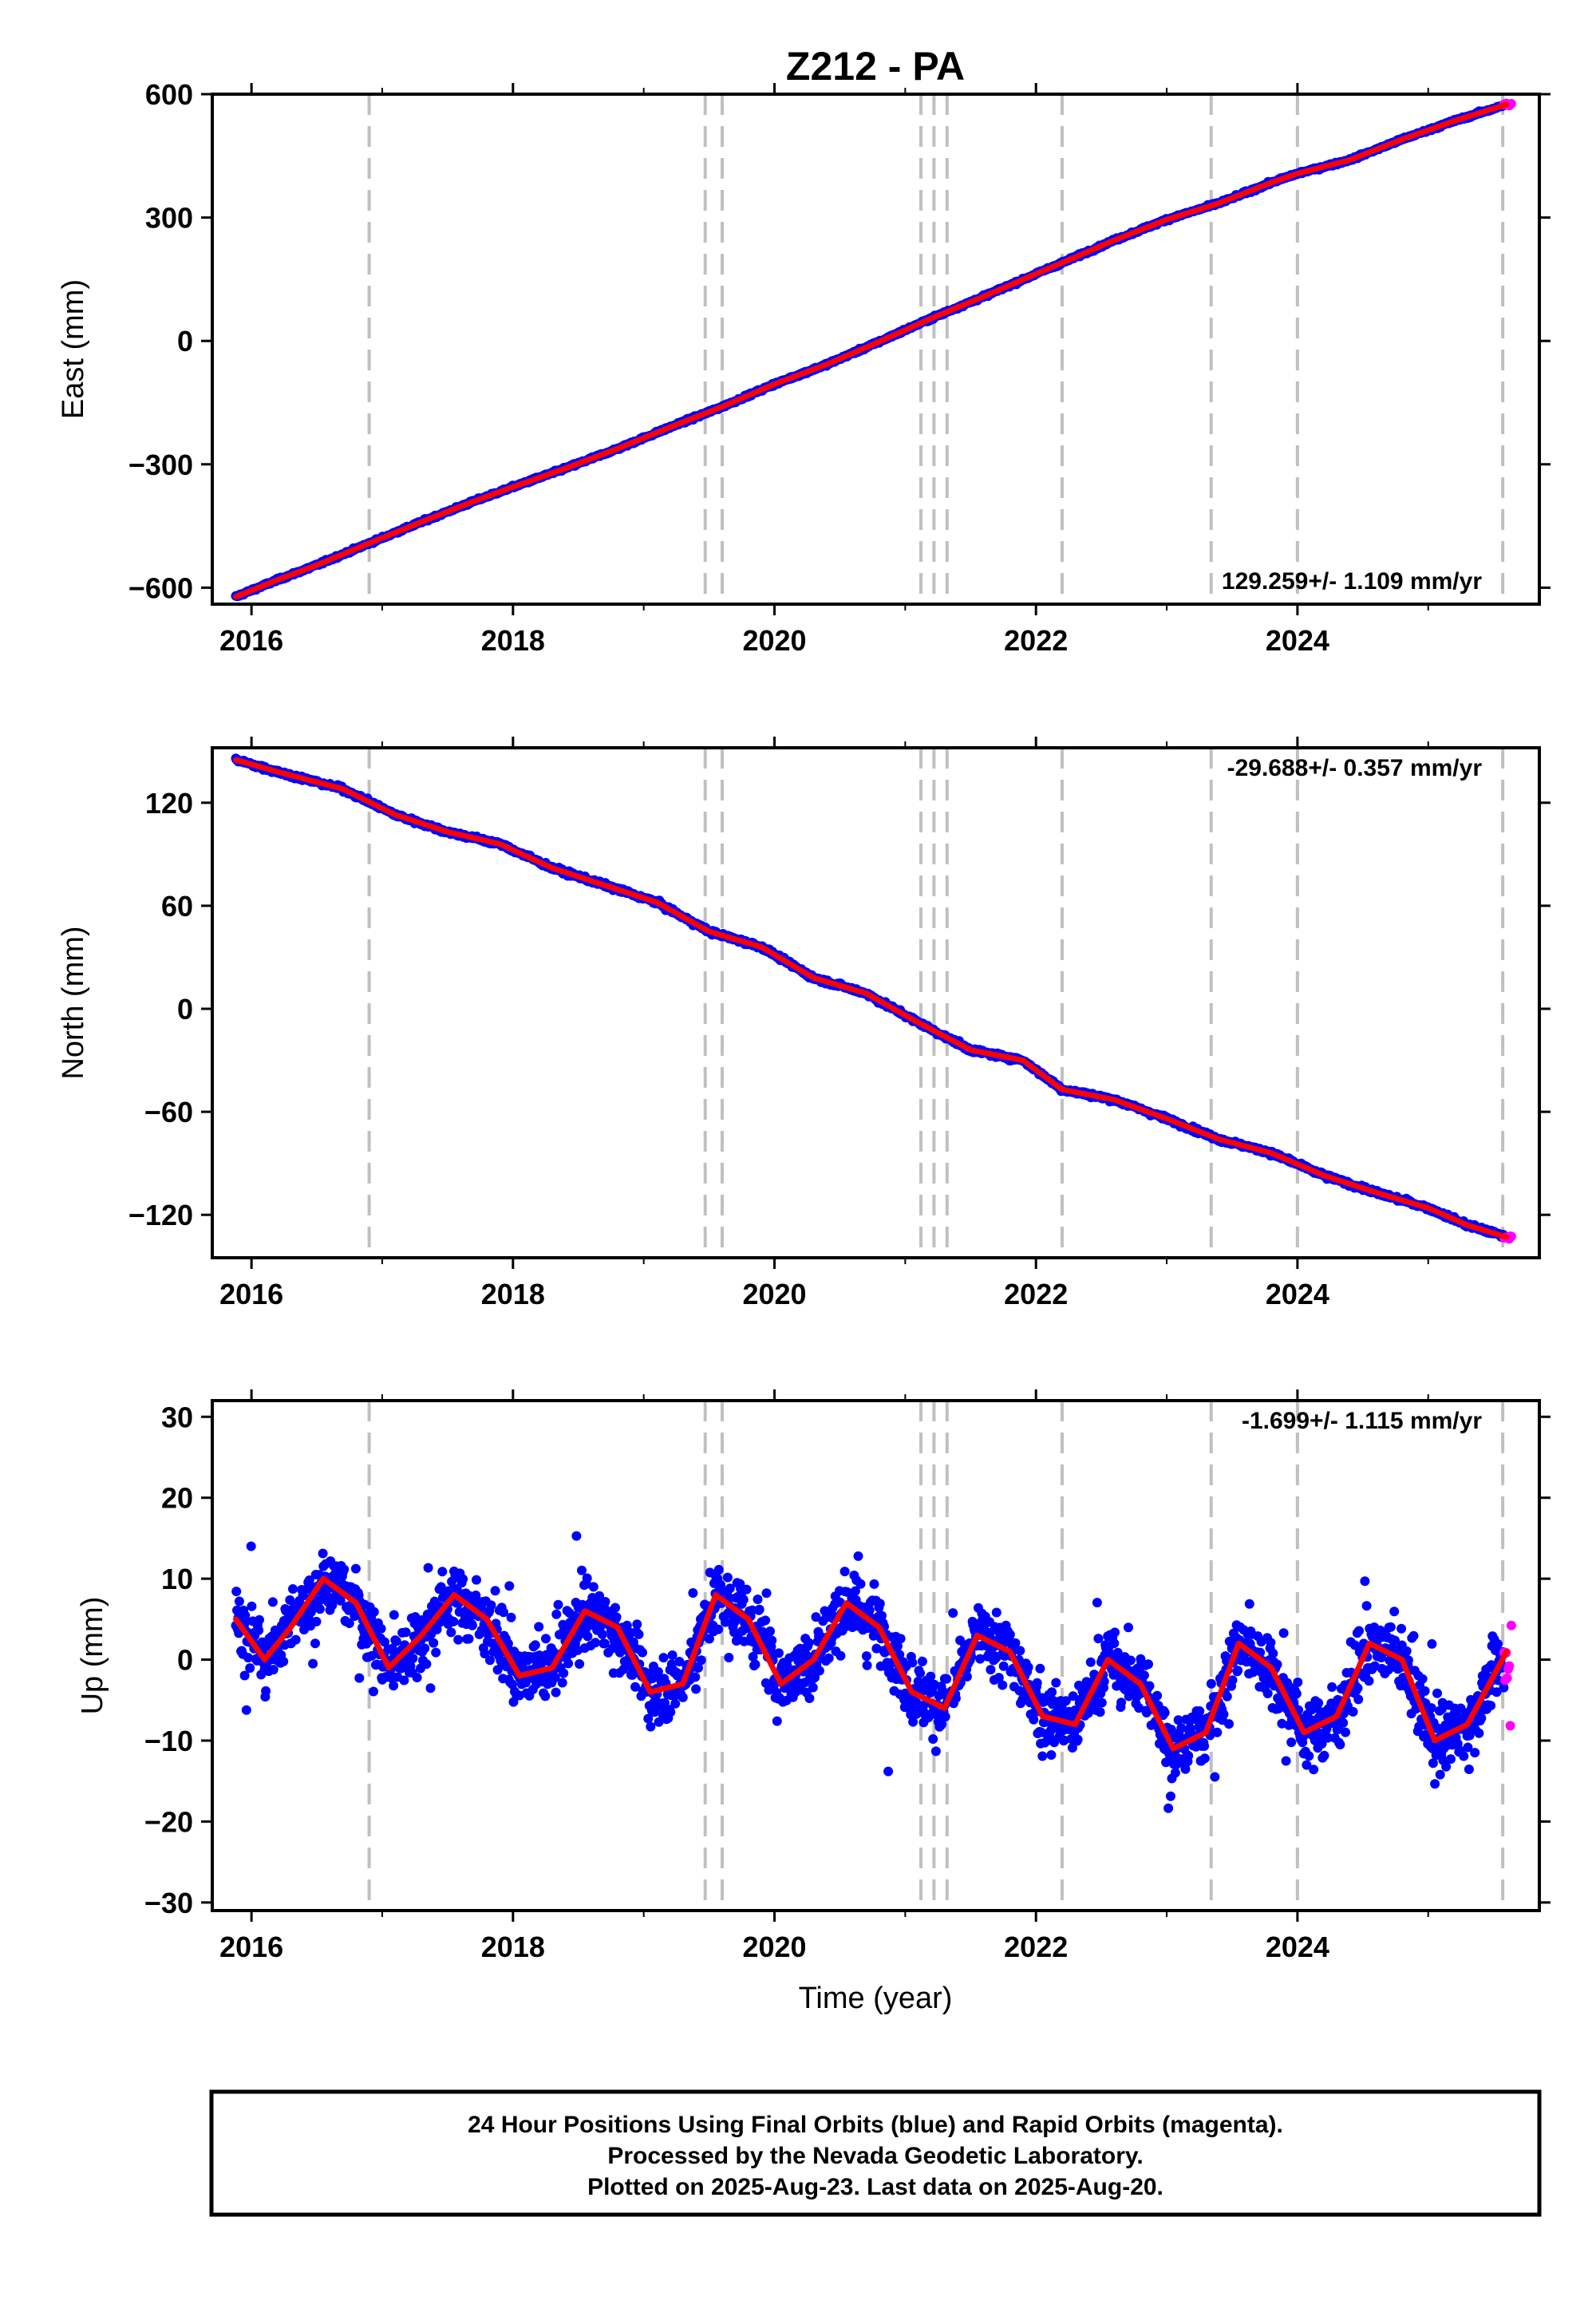  I want to click on east-rate-label: 129.259+/- 1.109 mm/yr, so click(1352, 581).